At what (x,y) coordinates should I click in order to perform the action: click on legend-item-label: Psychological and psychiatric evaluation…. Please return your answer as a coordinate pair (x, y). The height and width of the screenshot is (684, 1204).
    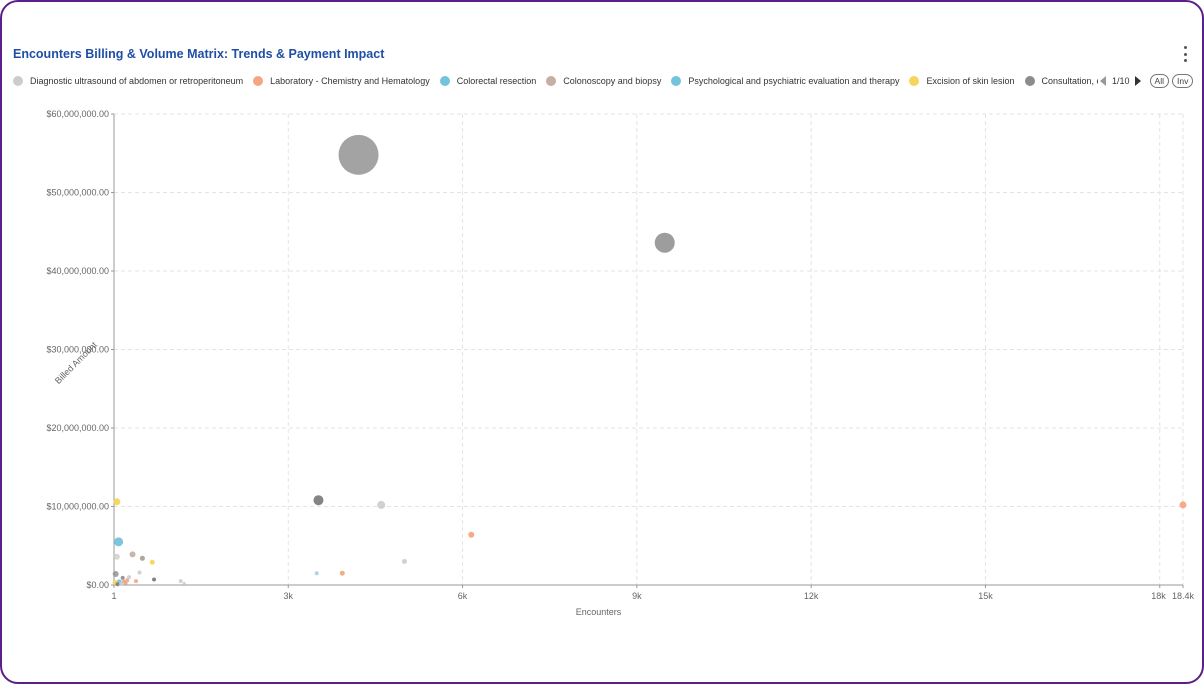
    Looking at the image, I should click on (794, 81).